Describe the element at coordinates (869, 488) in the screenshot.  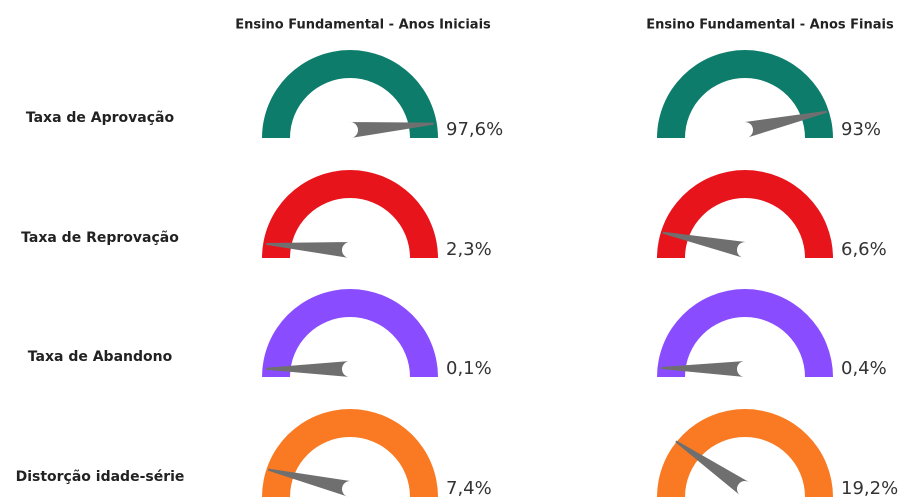
I see `value-label: 19,2%` at that location.